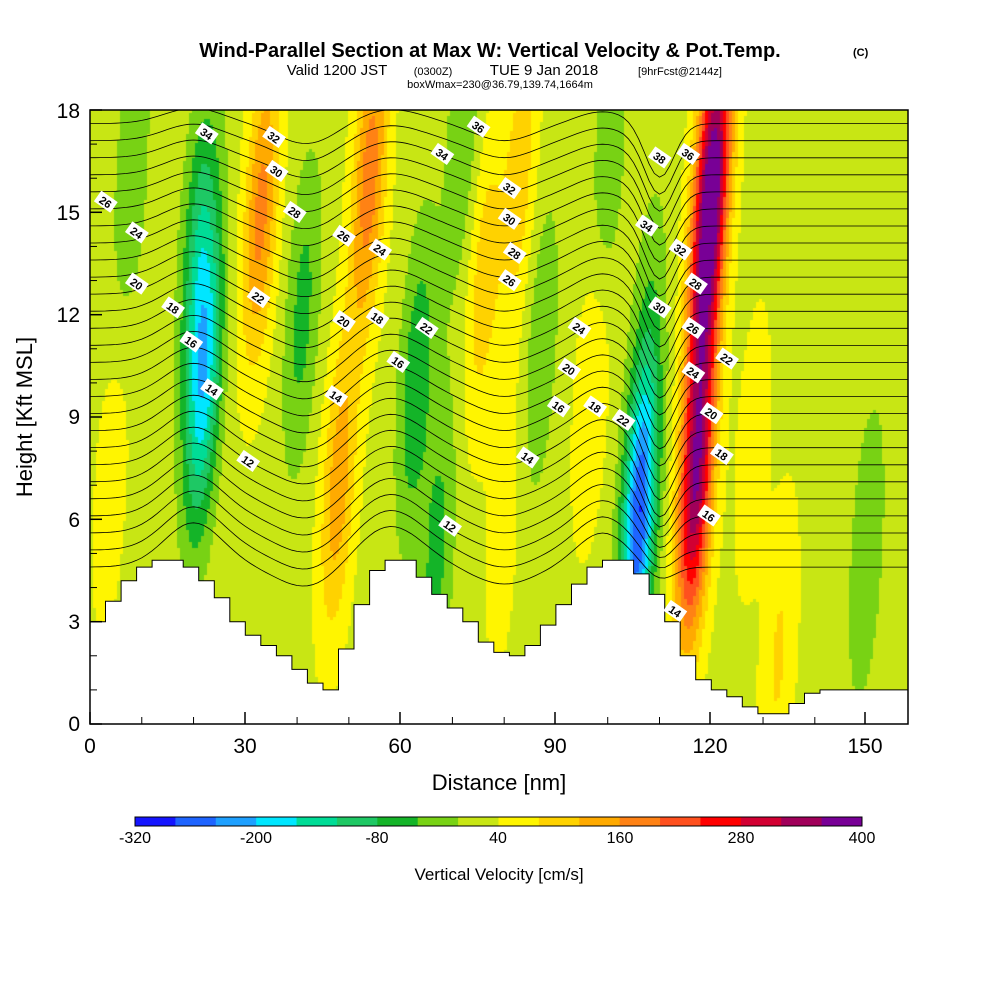 This screenshot has height=1000, width=1000. I want to click on y-axis: 0 3 6 9 12 15 18 Height [Kft MSL], so click(57, 418).